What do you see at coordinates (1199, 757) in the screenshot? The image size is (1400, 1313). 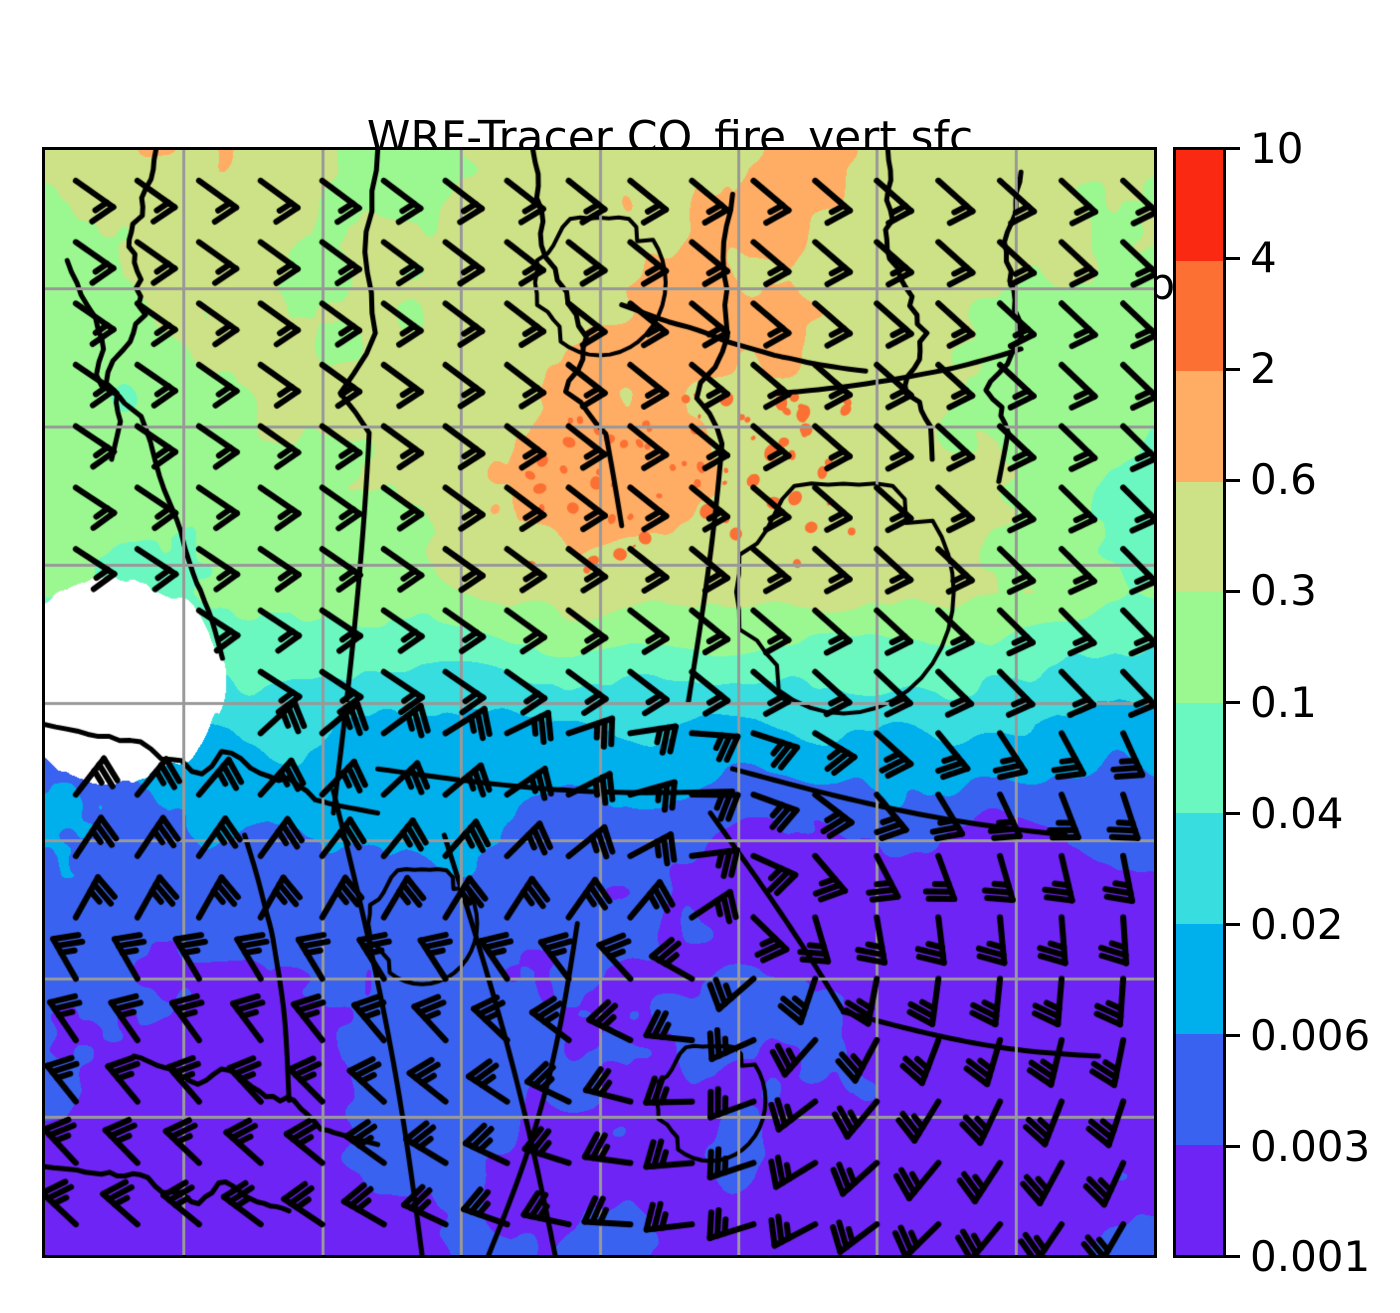 I see `colorbar-band-spring-green` at bounding box center [1199, 757].